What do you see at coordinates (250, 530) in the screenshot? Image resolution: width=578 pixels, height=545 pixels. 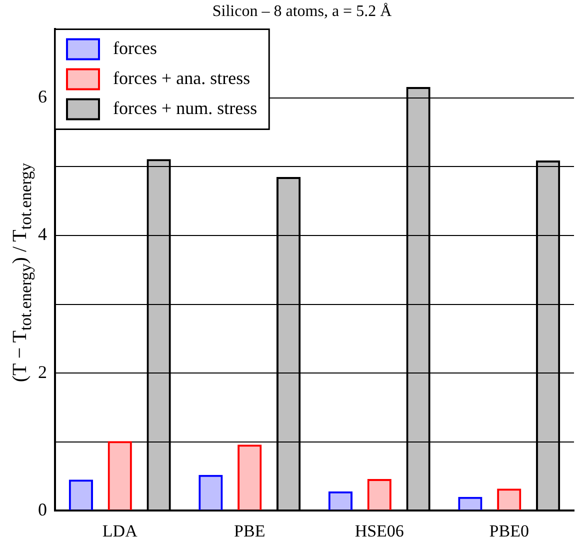 I see `x-tick-label: PBE` at bounding box center [250, 530].